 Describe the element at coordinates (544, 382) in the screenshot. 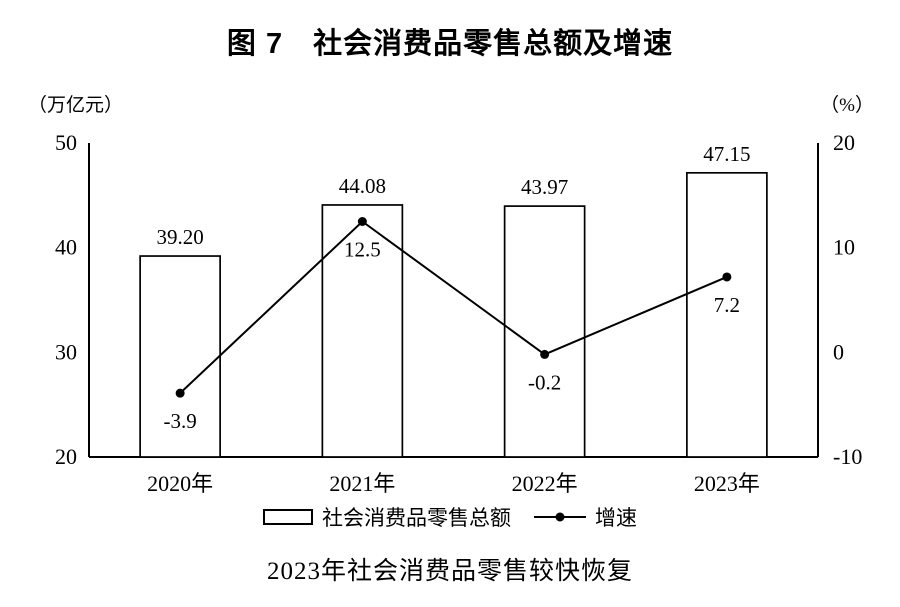

I see `line-value-label: -0.2` at that location.